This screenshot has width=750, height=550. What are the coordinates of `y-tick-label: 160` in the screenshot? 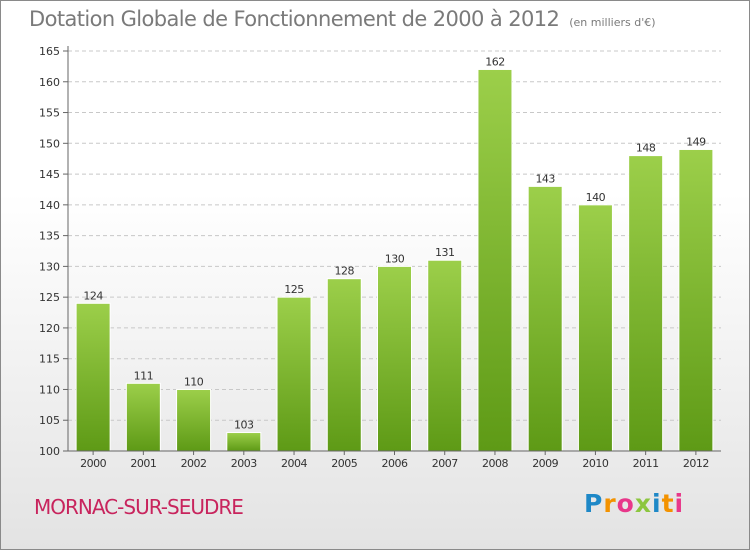 It's located at (49, 82).